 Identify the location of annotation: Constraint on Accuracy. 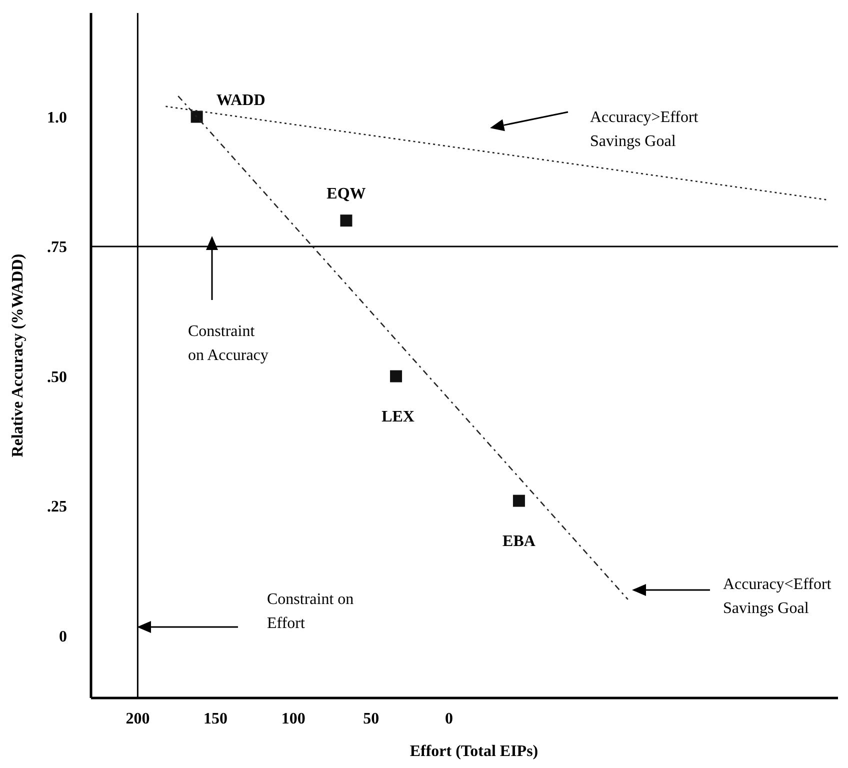
(228, 343).